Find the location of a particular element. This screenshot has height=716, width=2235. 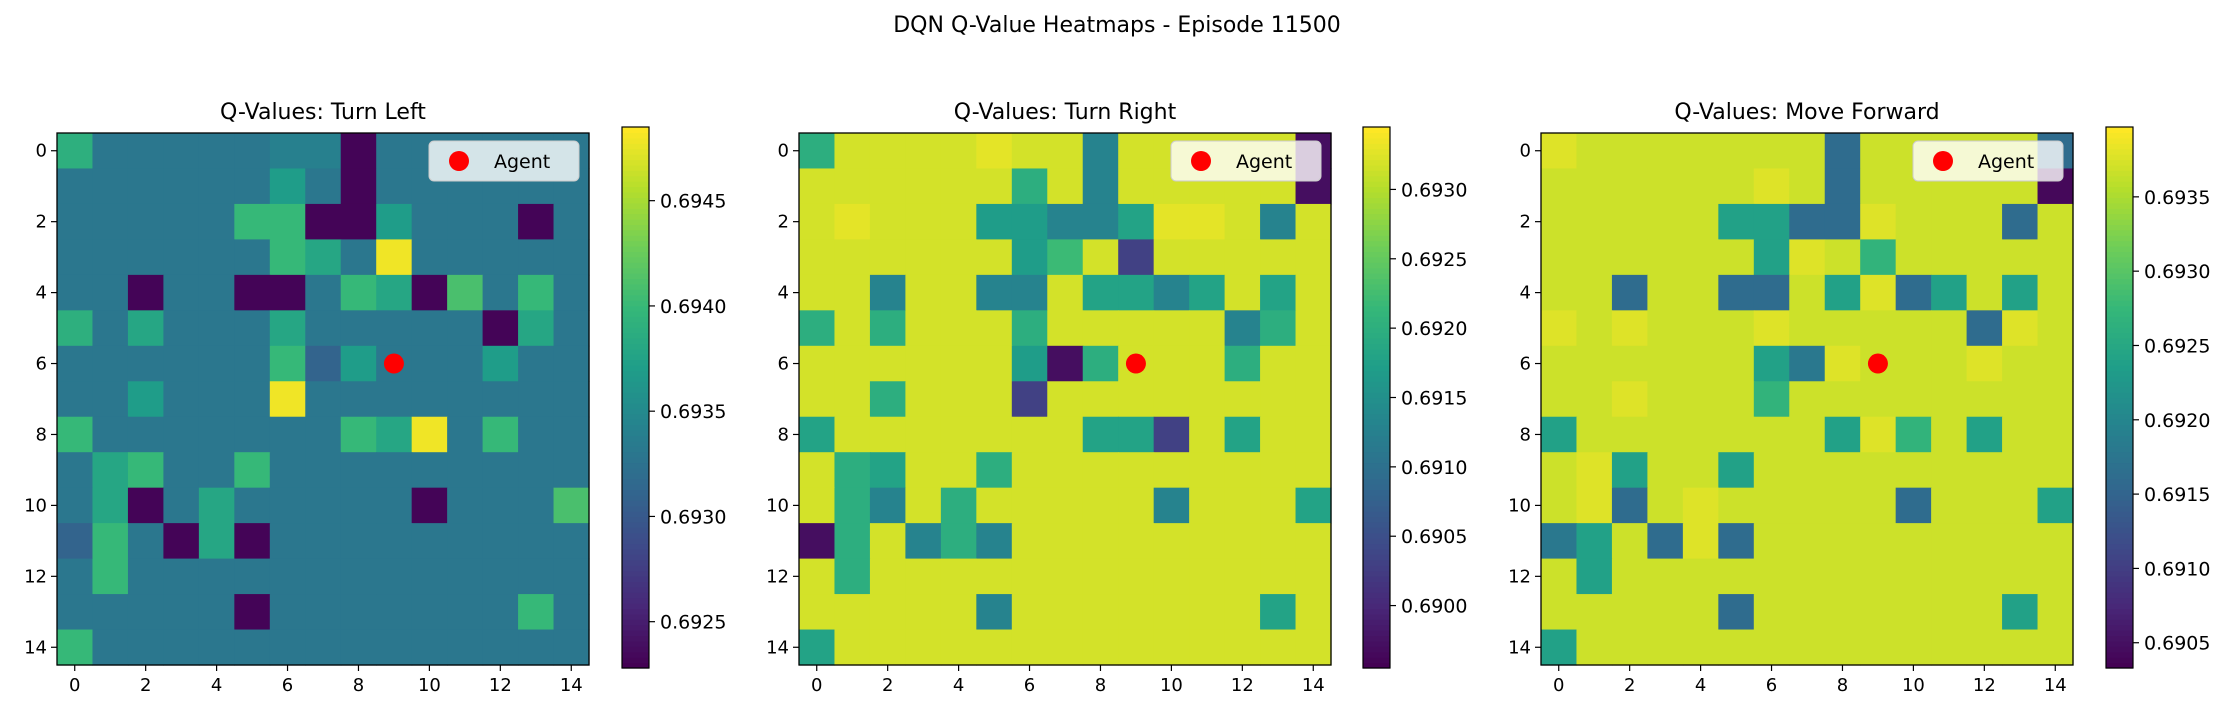

figure-title: DQN Q-Value Heatmaps - Episode 11500 is located at coordinates (1117, 25).